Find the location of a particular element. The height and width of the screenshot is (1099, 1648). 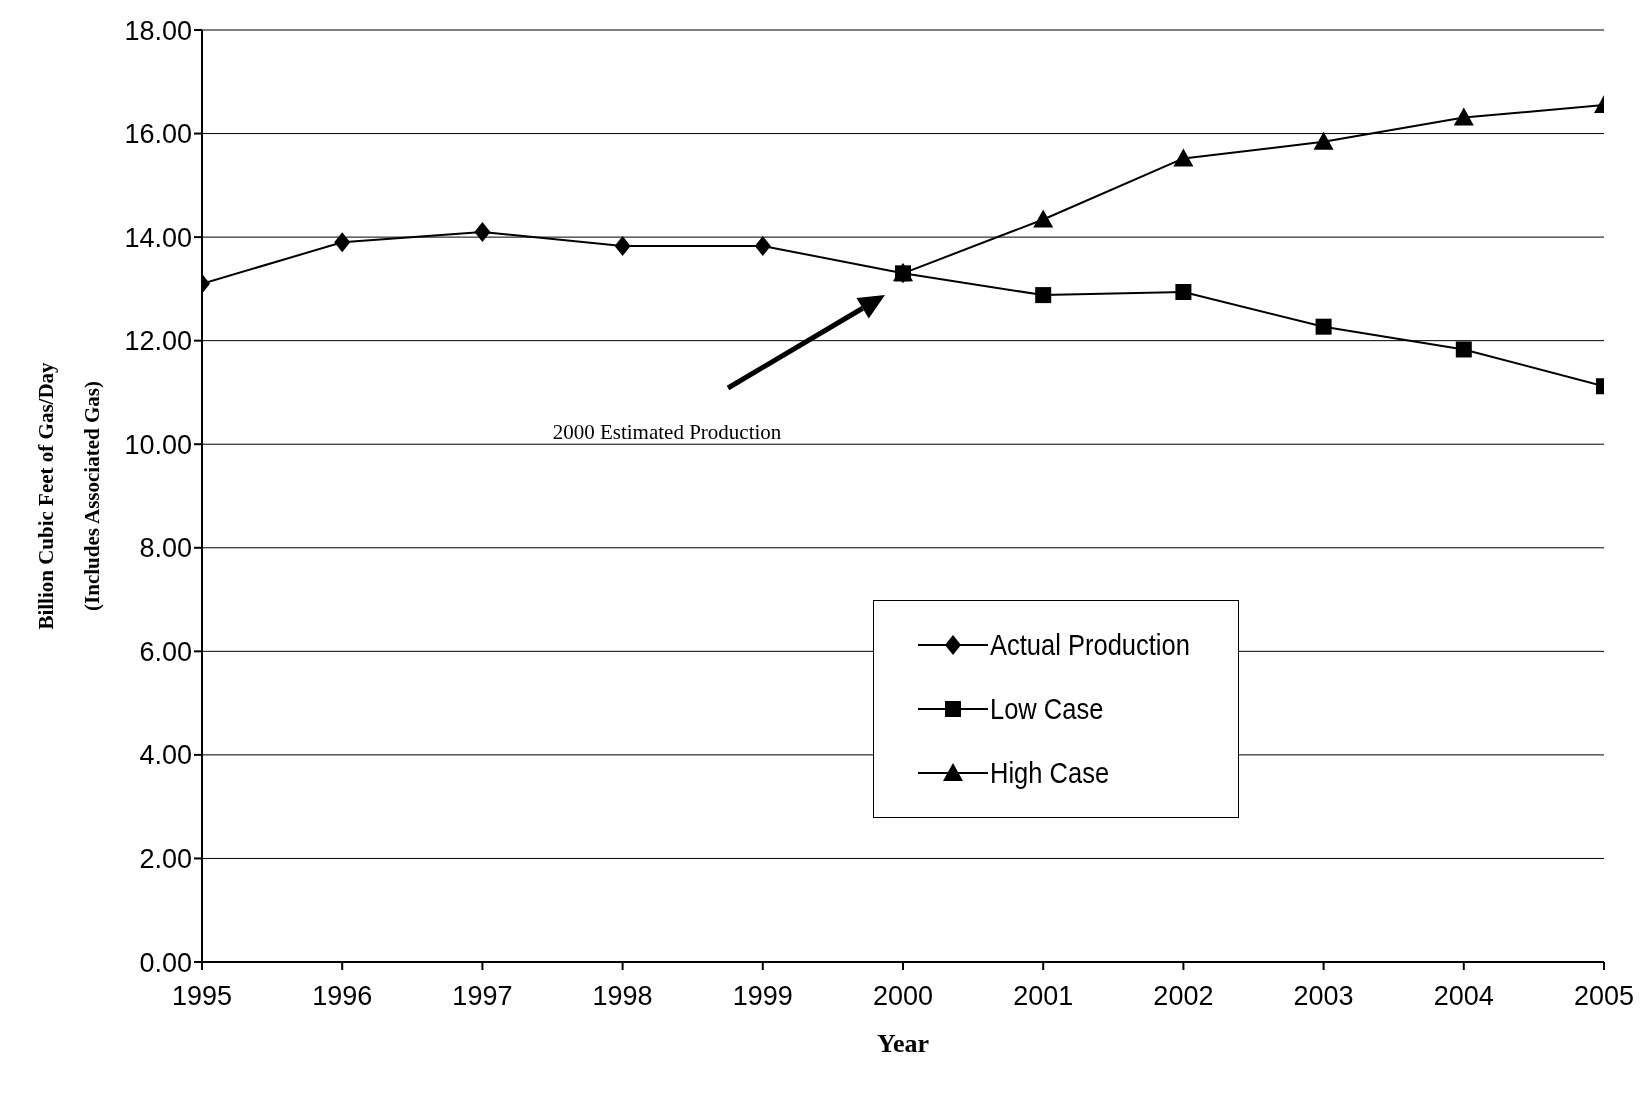

legend-label: Actual Production is located at coordinates (1090, 645).